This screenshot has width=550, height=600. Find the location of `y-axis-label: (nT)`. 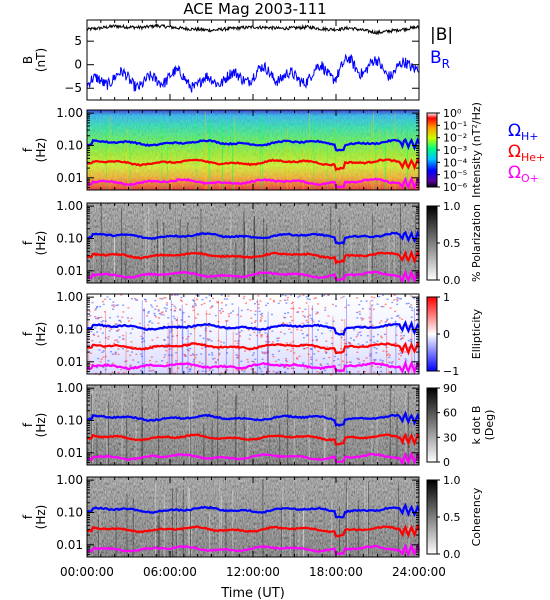

y-axis-label: (nT) is located at coordinates (41, 60).